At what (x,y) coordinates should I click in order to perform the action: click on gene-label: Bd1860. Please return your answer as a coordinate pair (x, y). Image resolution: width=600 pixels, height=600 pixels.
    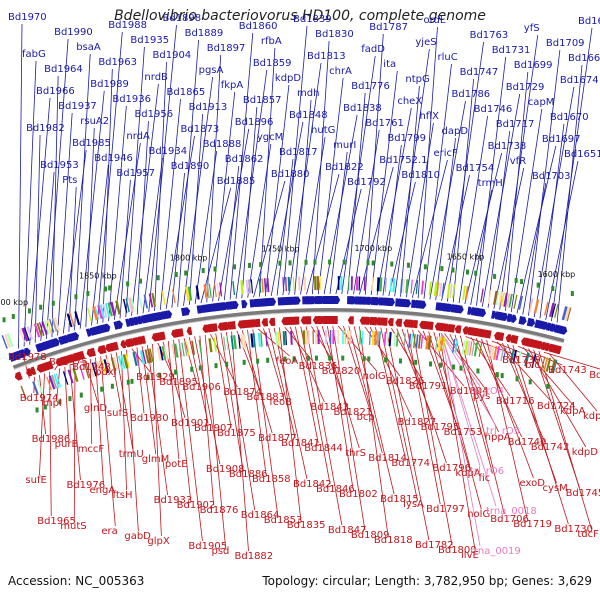
    Looking at the image, I should click on (258, 26).